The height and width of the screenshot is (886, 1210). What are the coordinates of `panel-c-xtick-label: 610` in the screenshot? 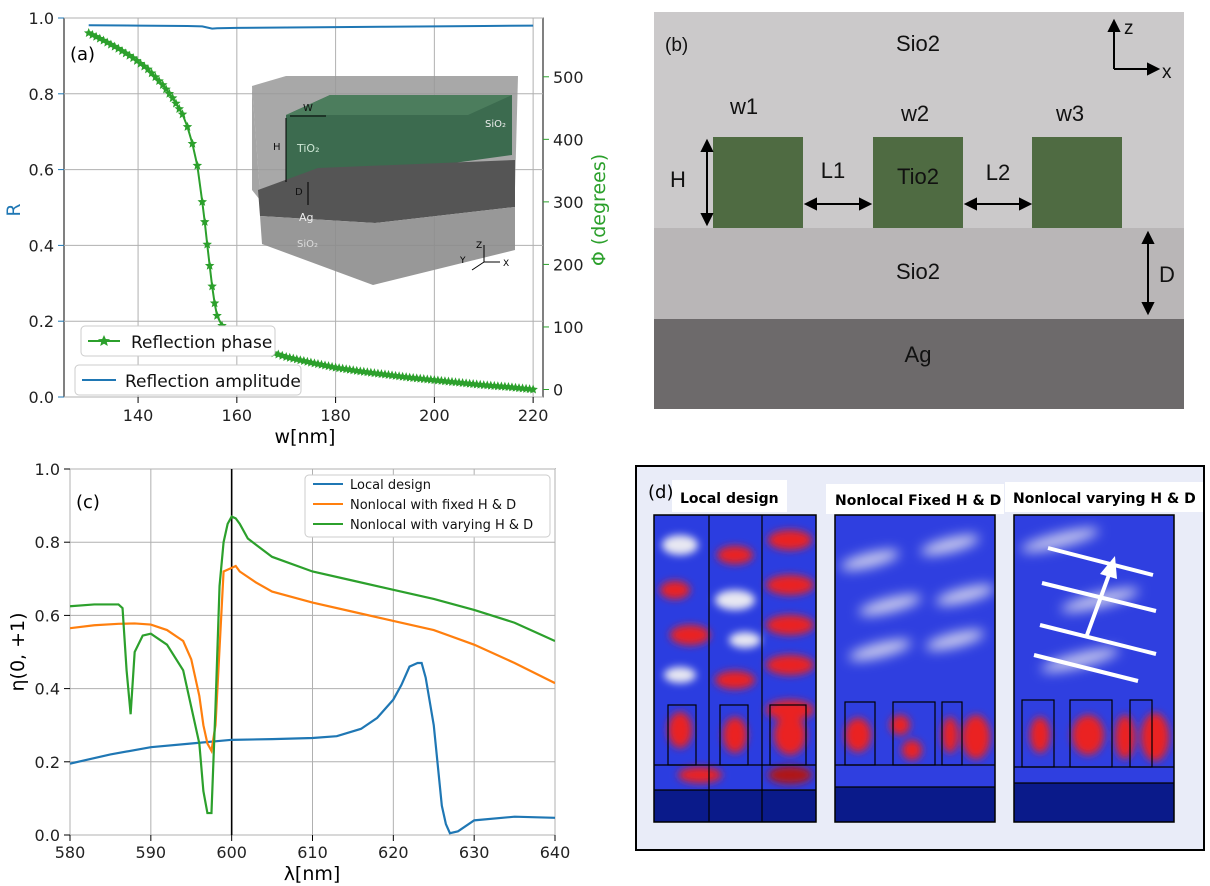 It's located at (312, 852).